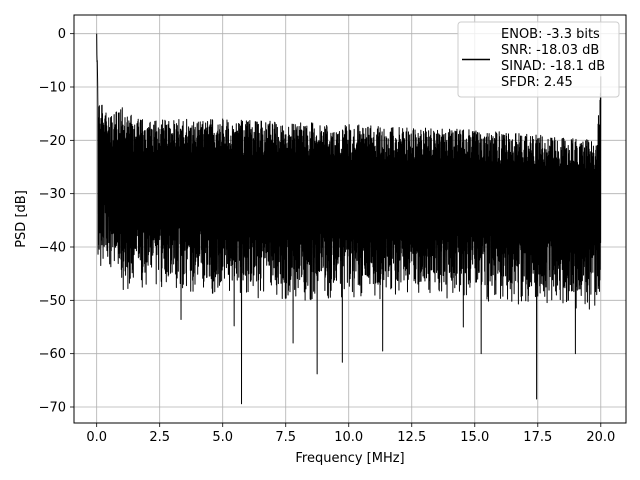  Describe the element at coordinates (52, 248) in the screenshot. I see `y-tick-label: −40` at that location.